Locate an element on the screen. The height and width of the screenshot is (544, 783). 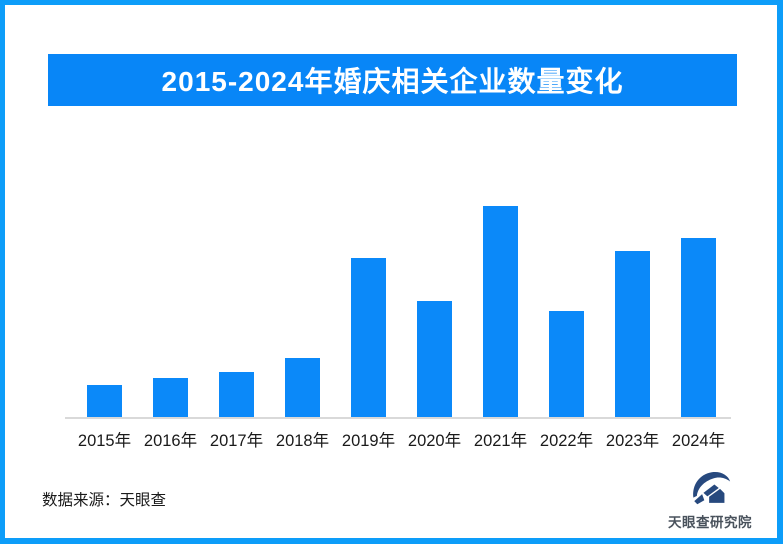
x-tick-label: 2018年 is located at coordinates (302, 441).